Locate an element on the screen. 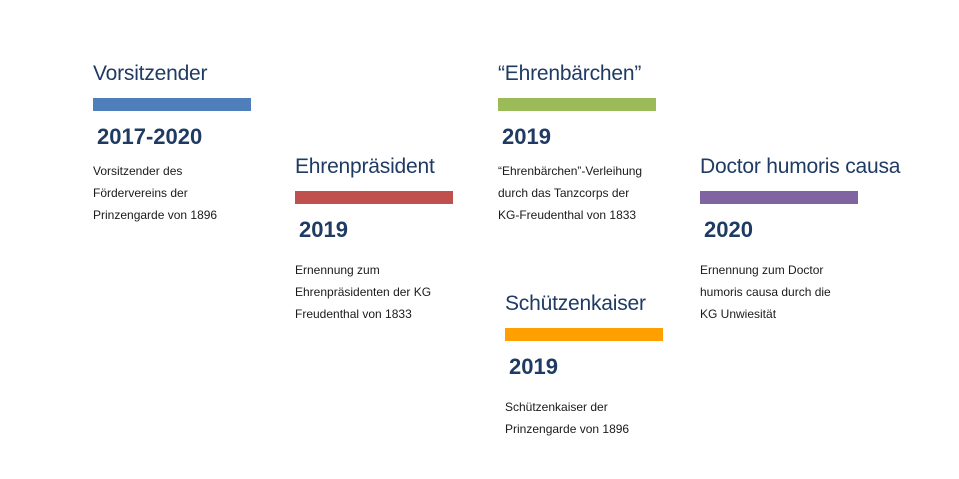 Image resolution: width=959 pixels, height=479 pixels. card-description: Schützenkaiser der Prinzengarde von 1896 is located at coordinates (567, 418).